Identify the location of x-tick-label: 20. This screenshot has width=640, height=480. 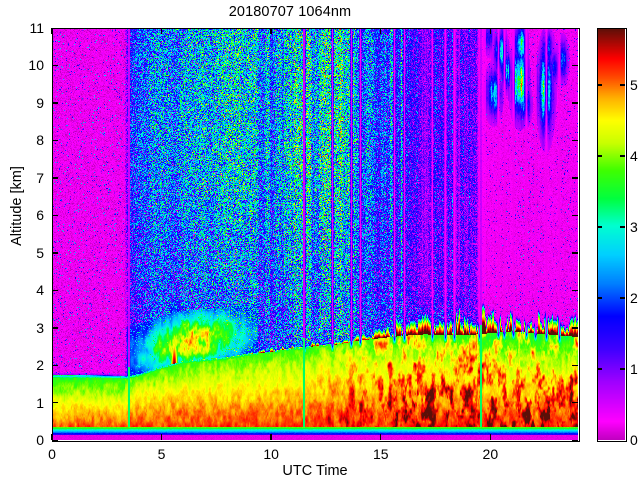
(490, 454).